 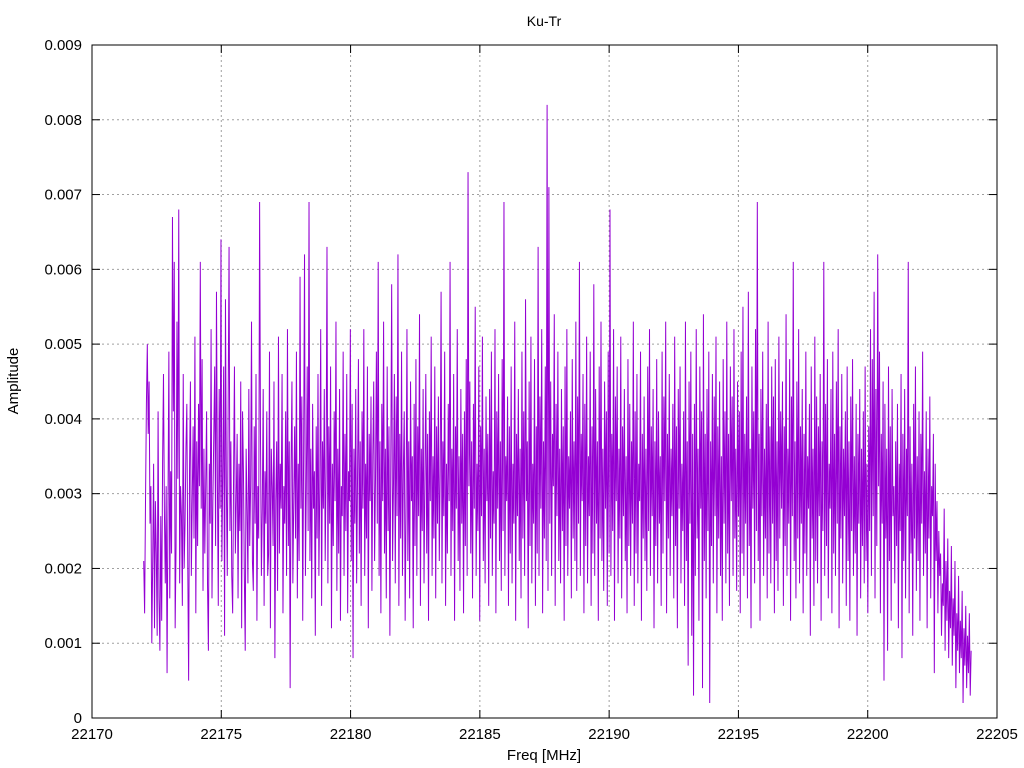 I want to click on x-tick-label: 22185, so click(x=480, y=734).